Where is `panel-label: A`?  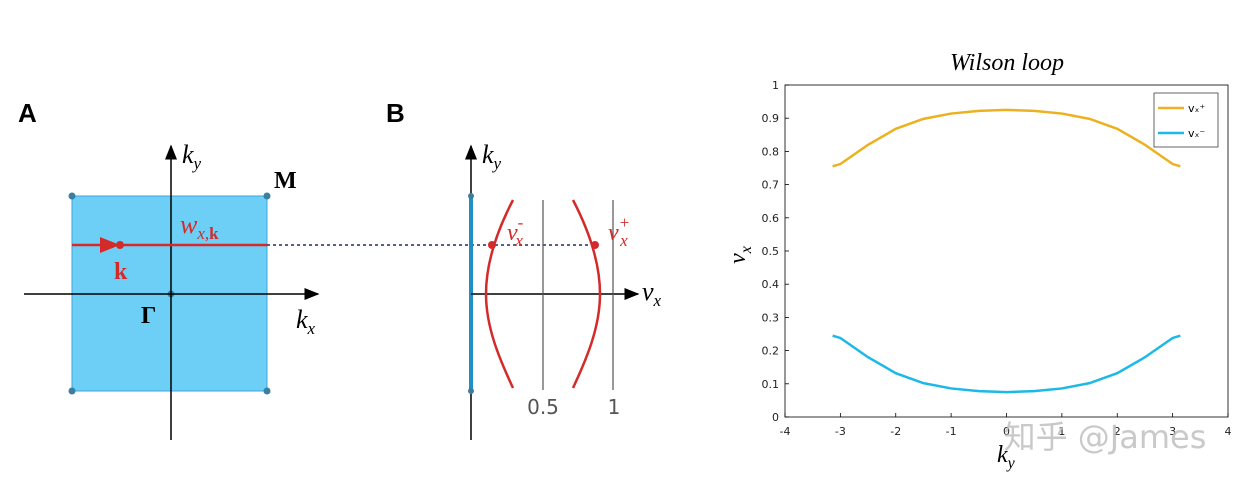
panel-label: A is located at coordinates (27, 113).